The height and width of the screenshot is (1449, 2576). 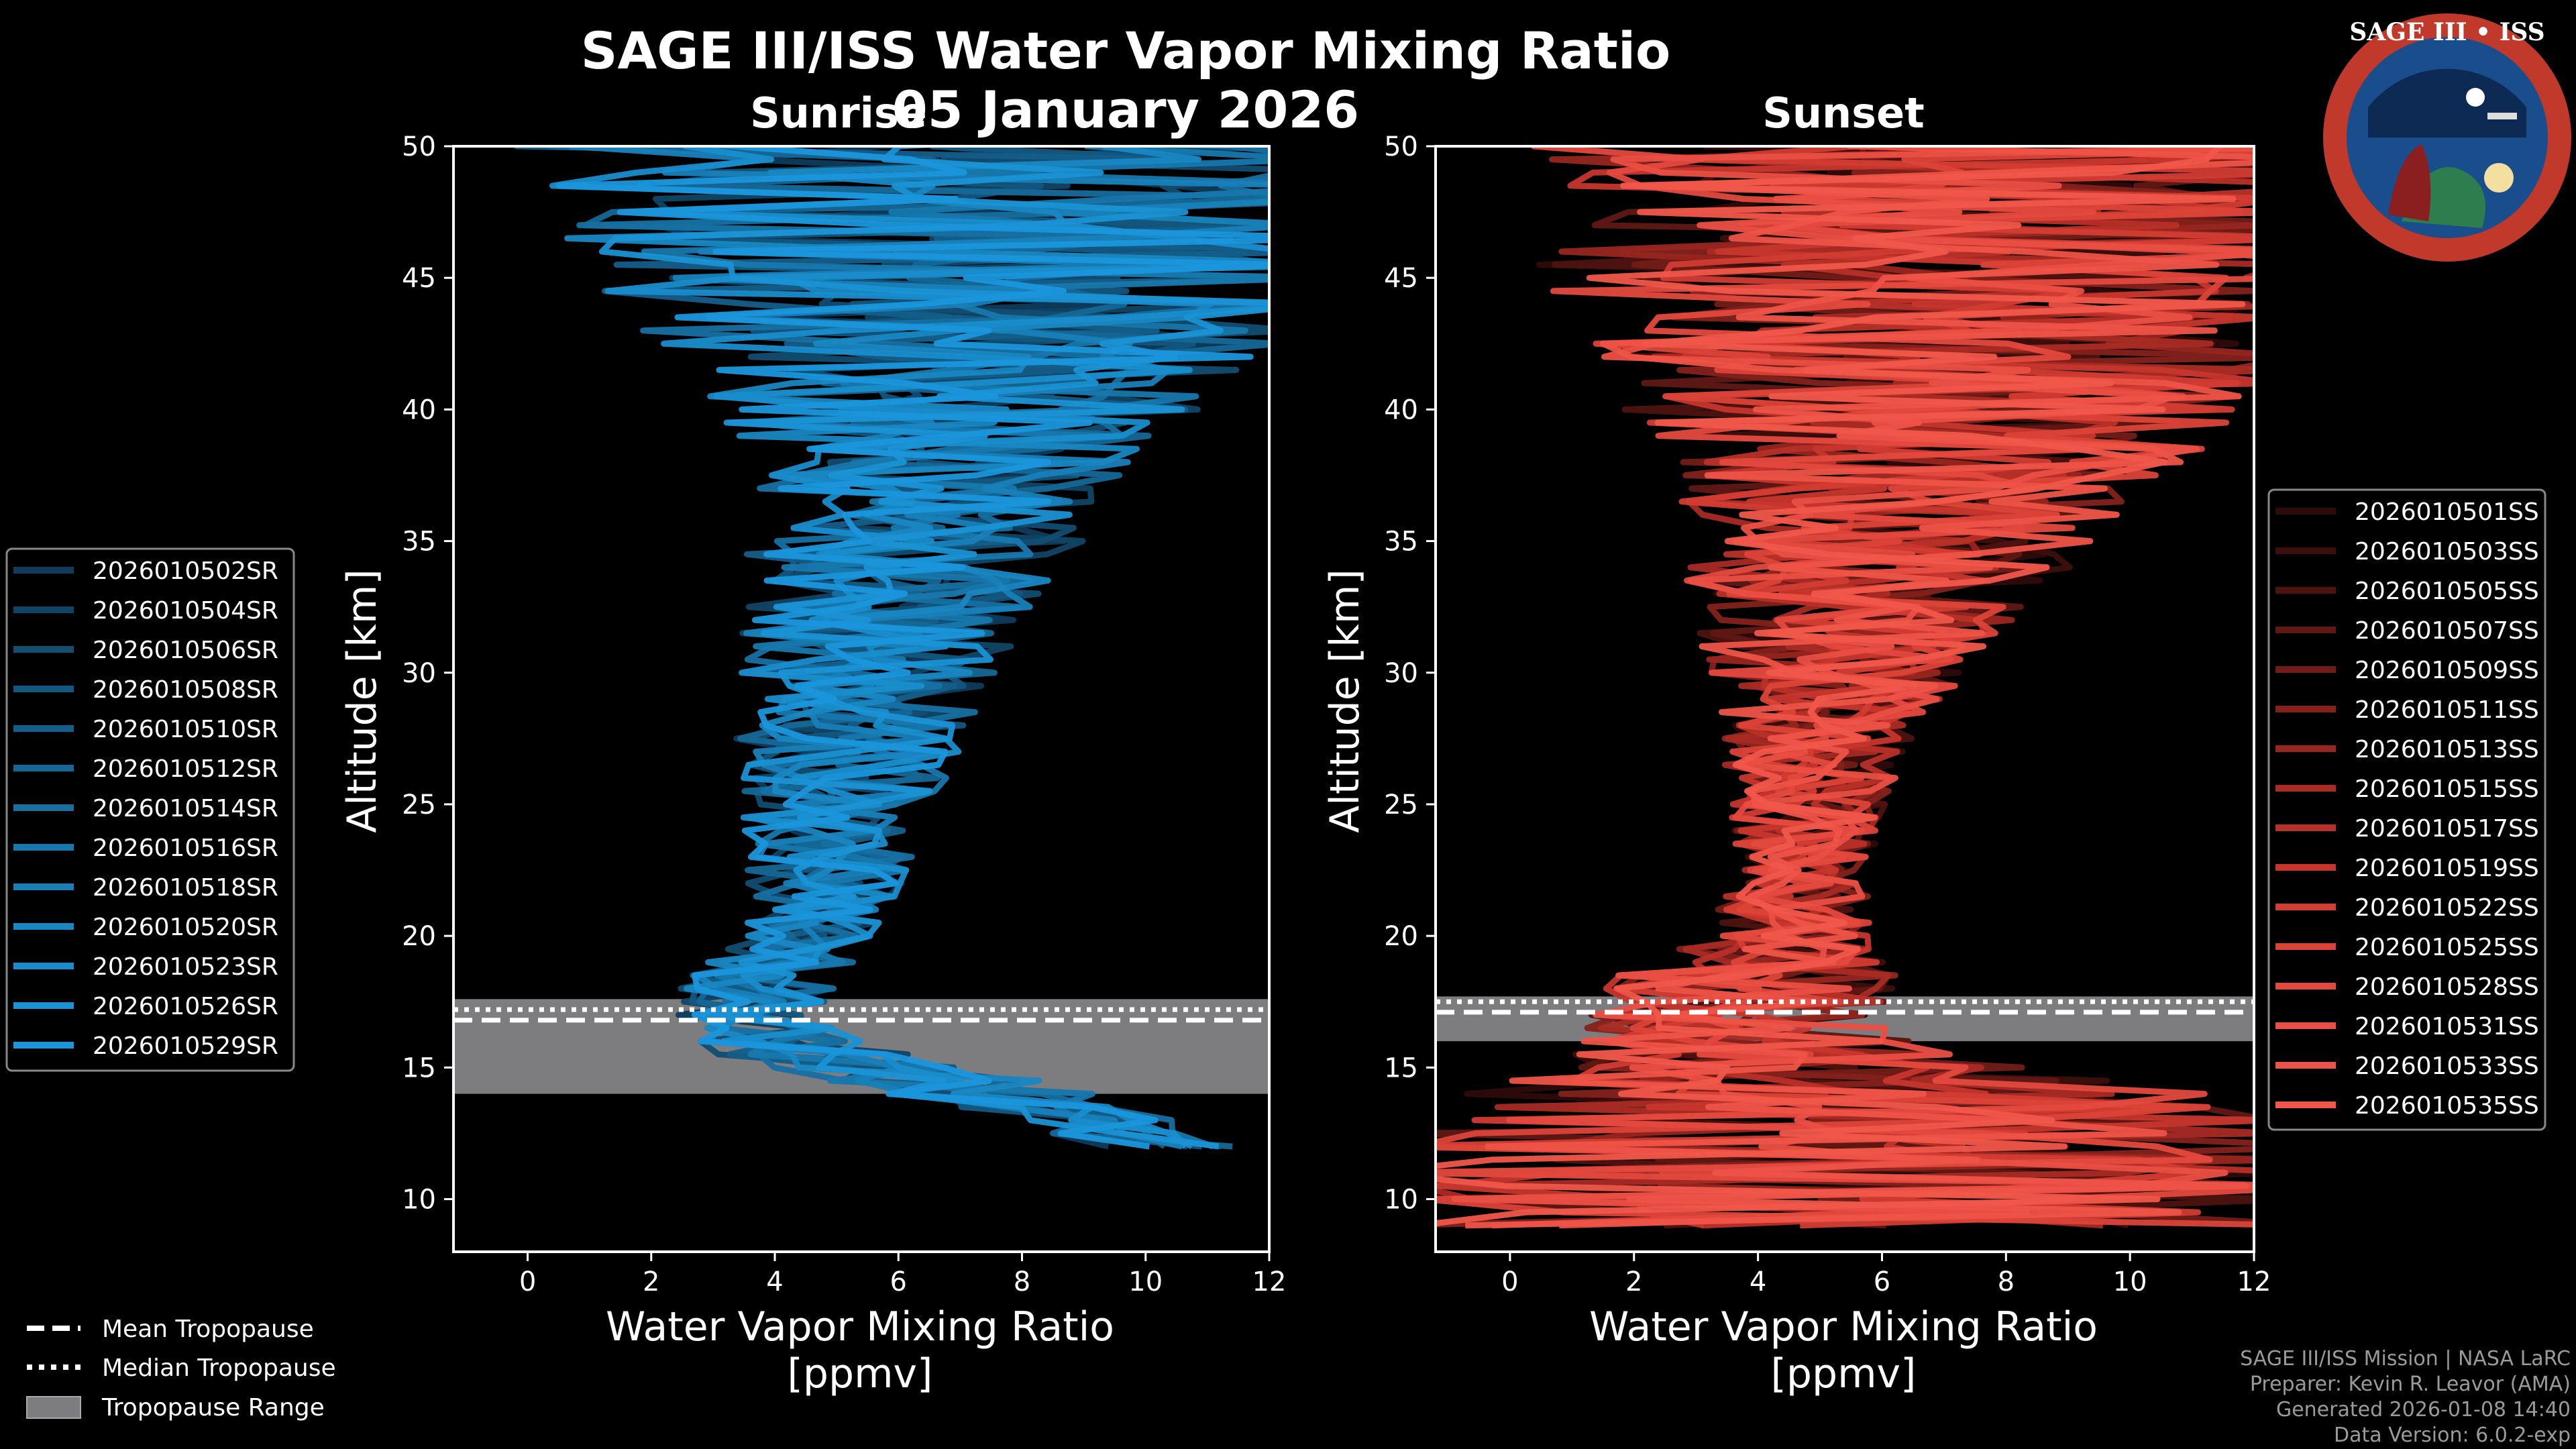 What do you see at coordinates (2447, 1066) in the screenshot?
I see `legend-label-2026010533SS: 2026010533SS` at bounding box center [2447, 1066].